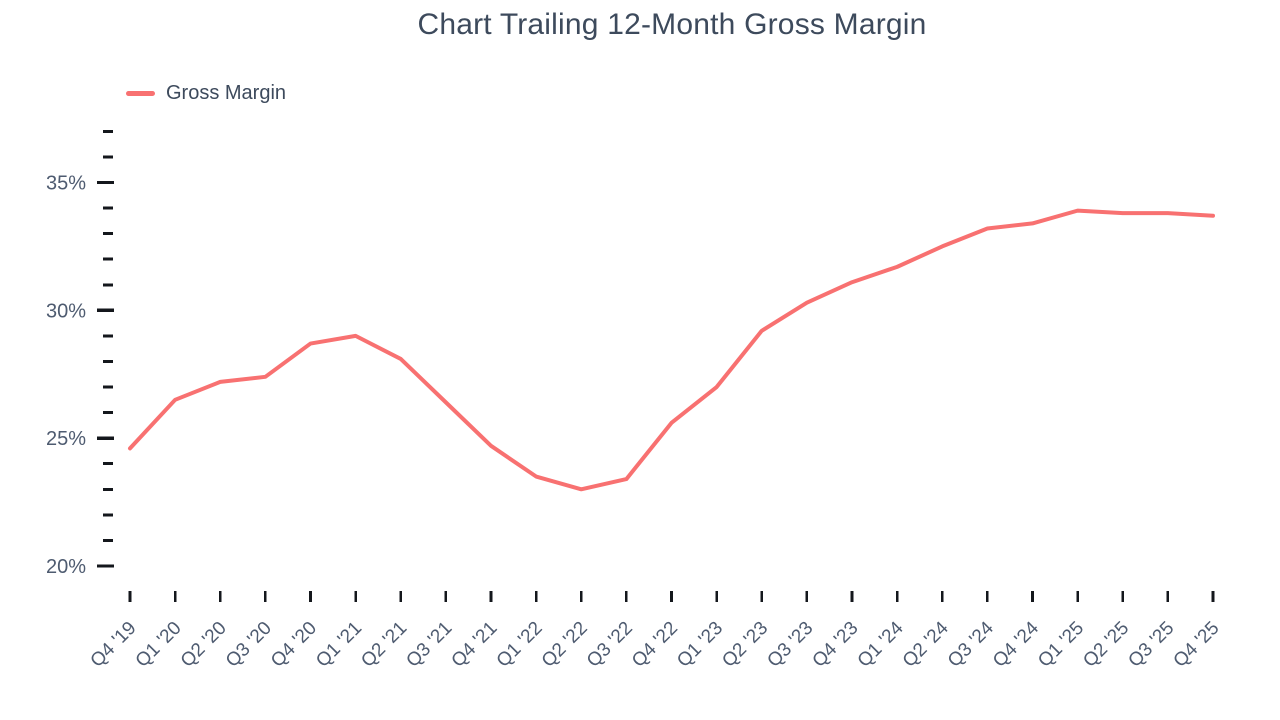 The image size is (1280, 720). Describe the element at coordinates (1016, 644) in the screenshot. I see `x-axis-label: Q4 '24` at that location.